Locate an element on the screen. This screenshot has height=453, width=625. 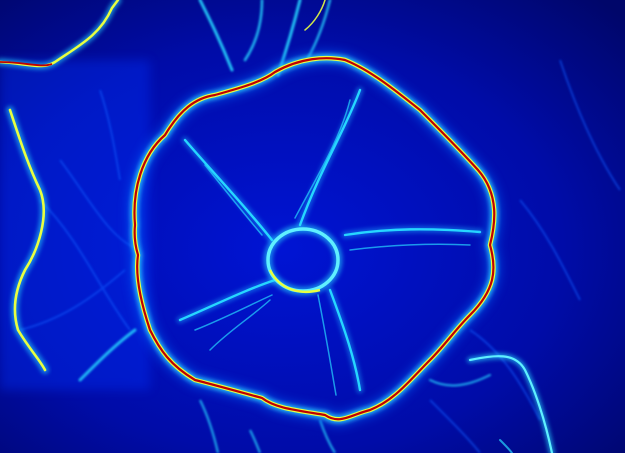
top-leaf-edges is located at coordinates (166, 38).